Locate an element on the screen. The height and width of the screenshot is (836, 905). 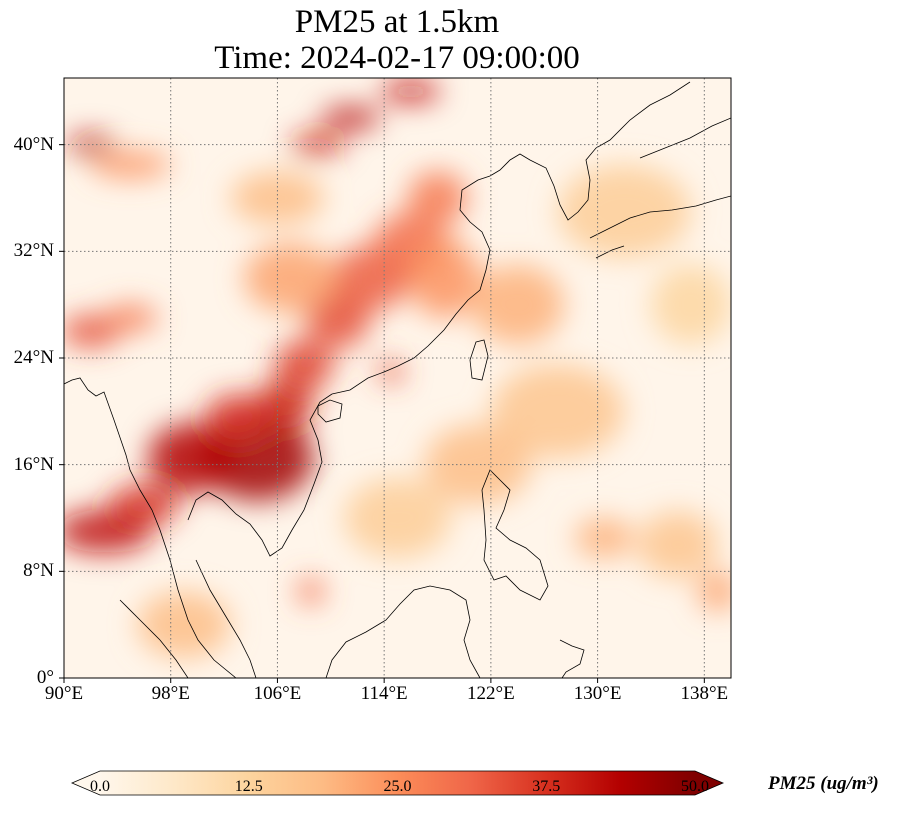
coastline-sulawesi is located at coordinates (572, 658).